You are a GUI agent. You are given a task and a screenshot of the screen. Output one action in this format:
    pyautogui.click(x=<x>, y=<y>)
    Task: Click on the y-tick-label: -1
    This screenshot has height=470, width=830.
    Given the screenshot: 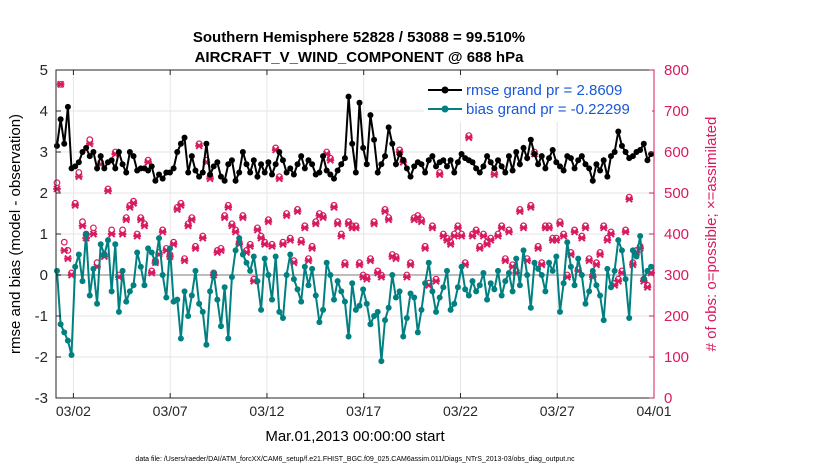 What is the action you would take?
    pyautogui.click(x=41, y=316)
    